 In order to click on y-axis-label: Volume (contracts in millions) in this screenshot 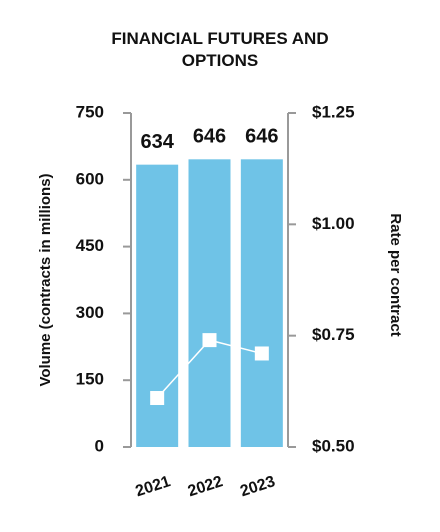, I will do `click(45, 279)`.